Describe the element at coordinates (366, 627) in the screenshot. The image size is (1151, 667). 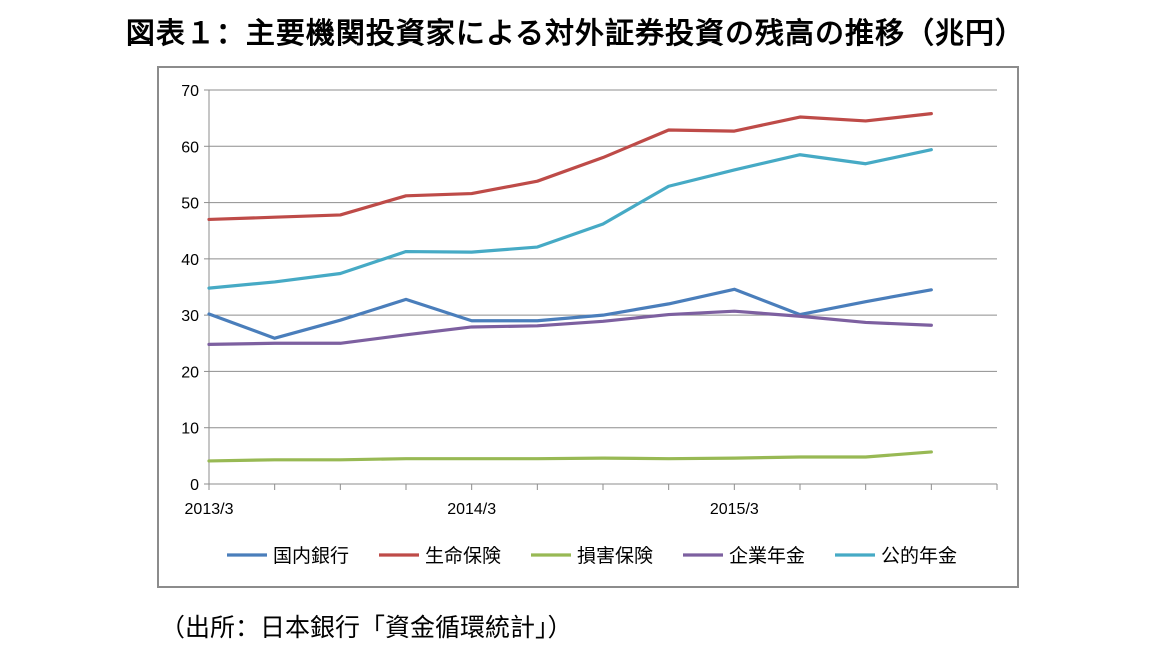
I see `source-note: （出所：日本銀行「資金循環統計」）` at that location.